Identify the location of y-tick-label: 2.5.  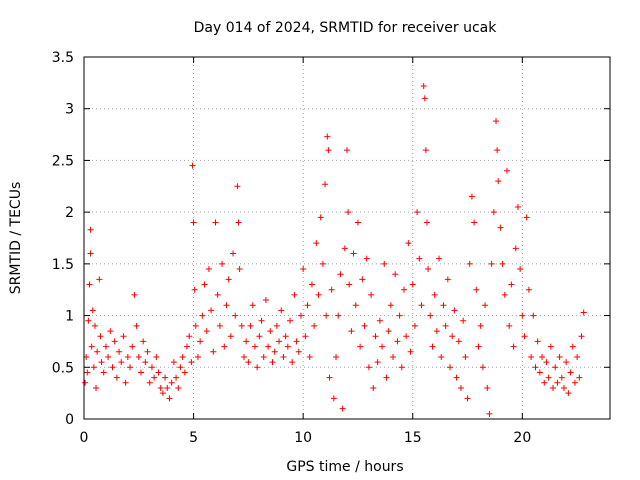
(63, 161).